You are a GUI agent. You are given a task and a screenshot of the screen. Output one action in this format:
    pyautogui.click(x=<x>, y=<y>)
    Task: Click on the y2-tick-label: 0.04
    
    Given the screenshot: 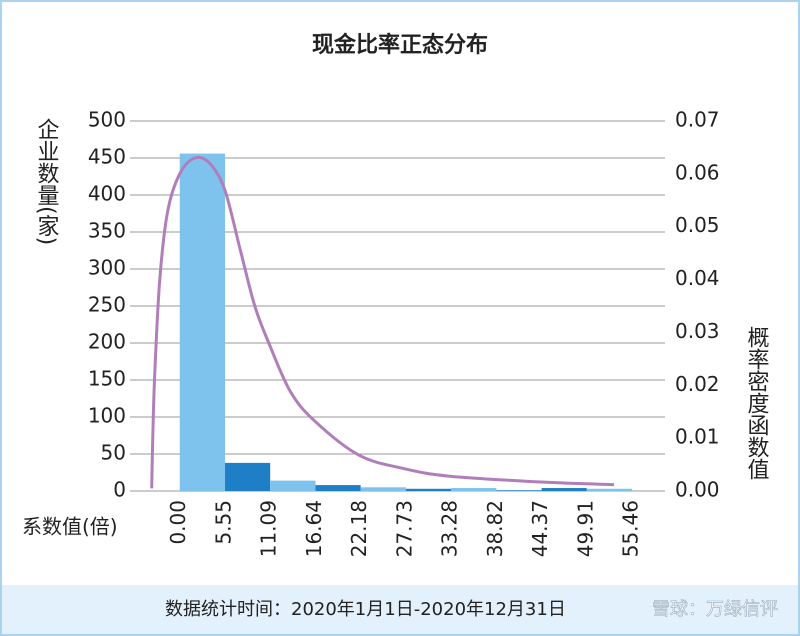 What is the action you would take?
    pyautogui.click(x=697, y=278)
    